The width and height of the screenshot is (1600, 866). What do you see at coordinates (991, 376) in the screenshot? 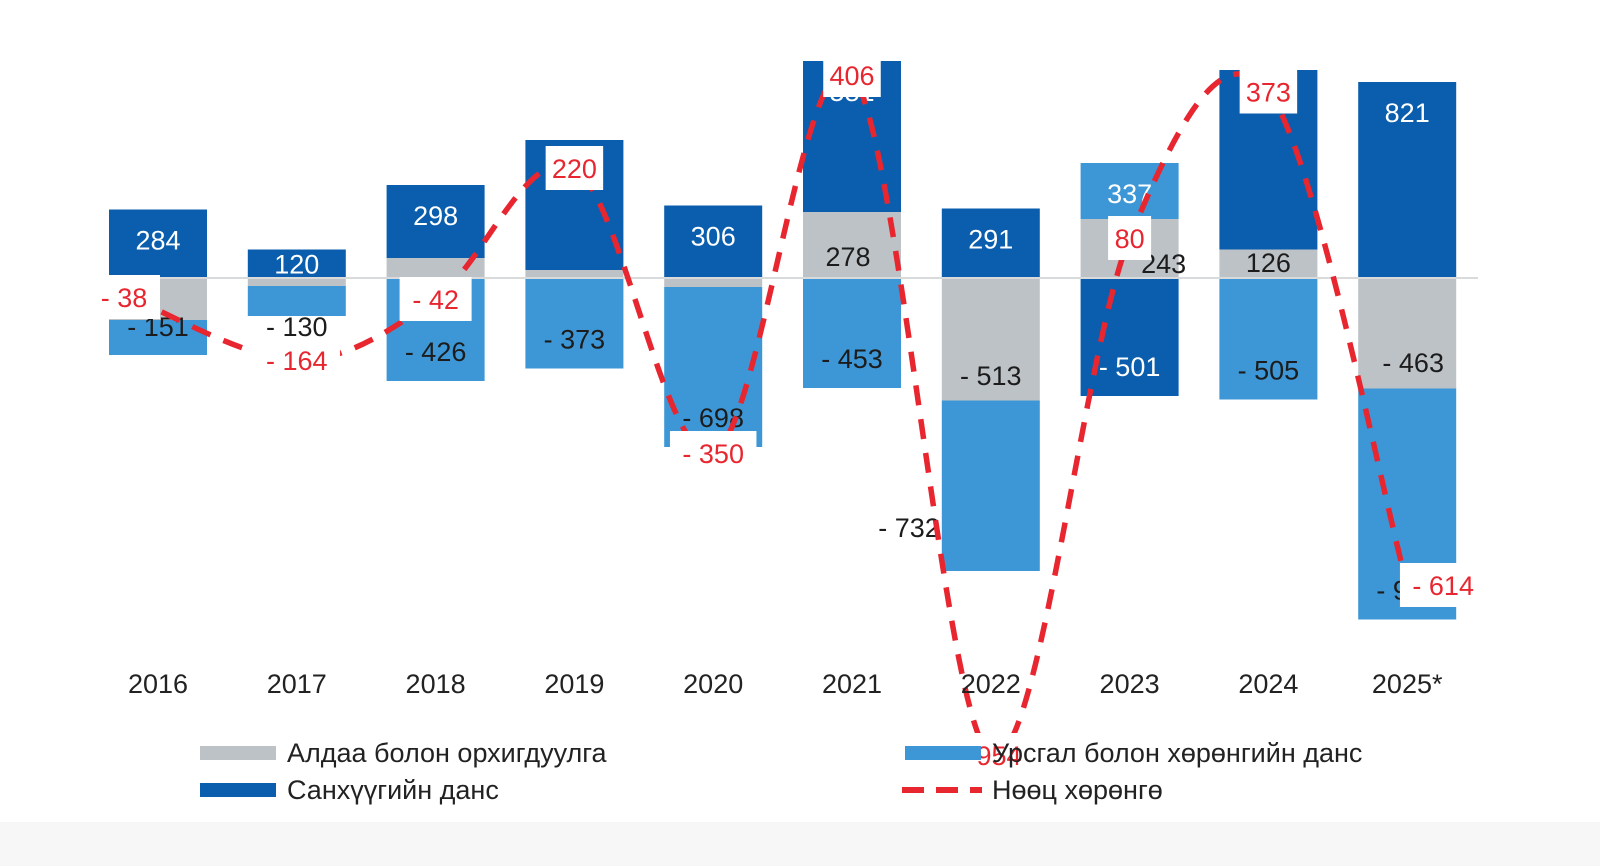
I see `label-gray-2022: - 513` at bounding box center [991, 376].